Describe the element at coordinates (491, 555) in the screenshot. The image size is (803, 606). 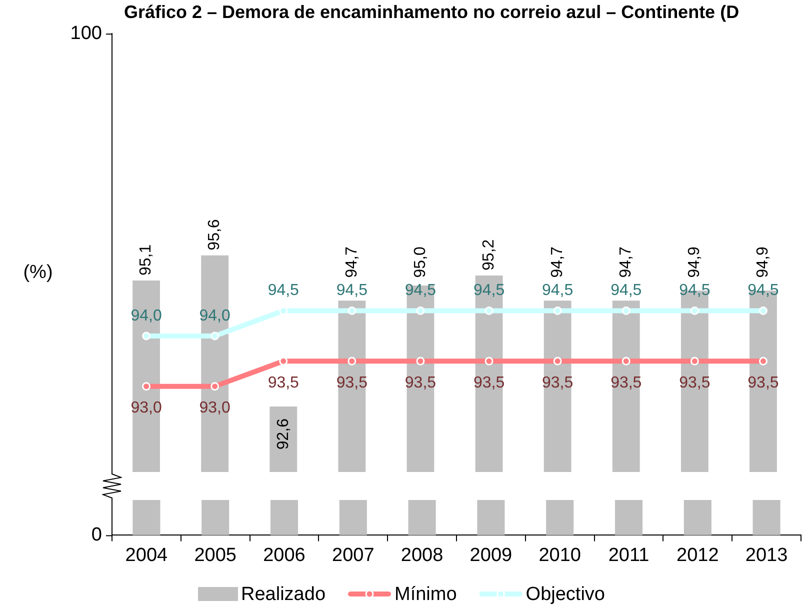
I see `x-tick-label: 2009` at that location.